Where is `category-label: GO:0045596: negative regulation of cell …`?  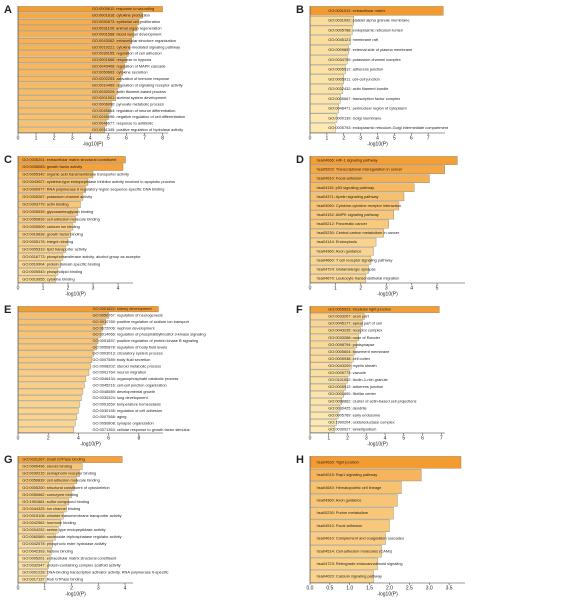 category-label: GO:0045596: negative regulation of cell … is located at coordinates (138, 116).